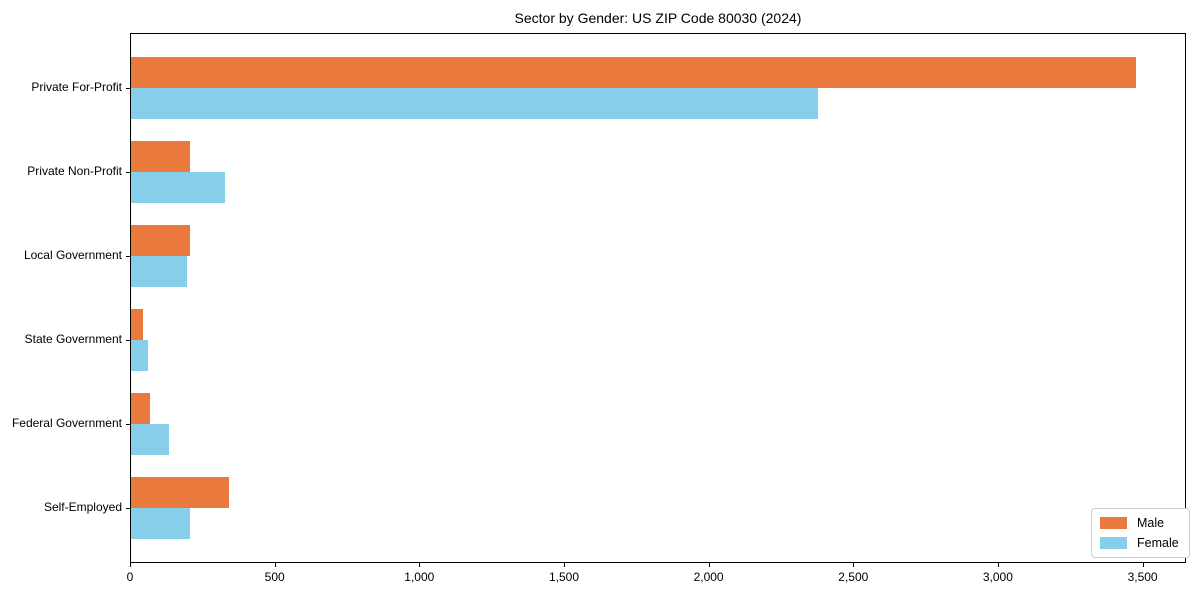 This screenshot has width=1200, height=600. I want to click on legend-label-female: Female, so click(1158, 543).